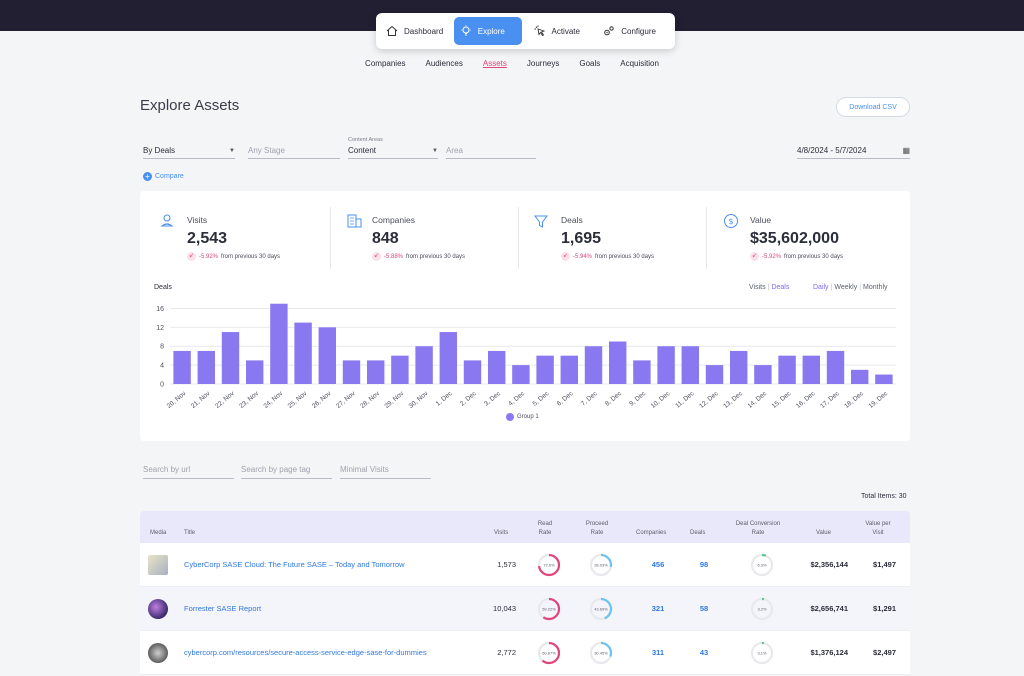 This screenshot has width=1024, height=676. Describe the element at coordinates (609, 31) in the screenshot. I see `gears-icon` at that location.